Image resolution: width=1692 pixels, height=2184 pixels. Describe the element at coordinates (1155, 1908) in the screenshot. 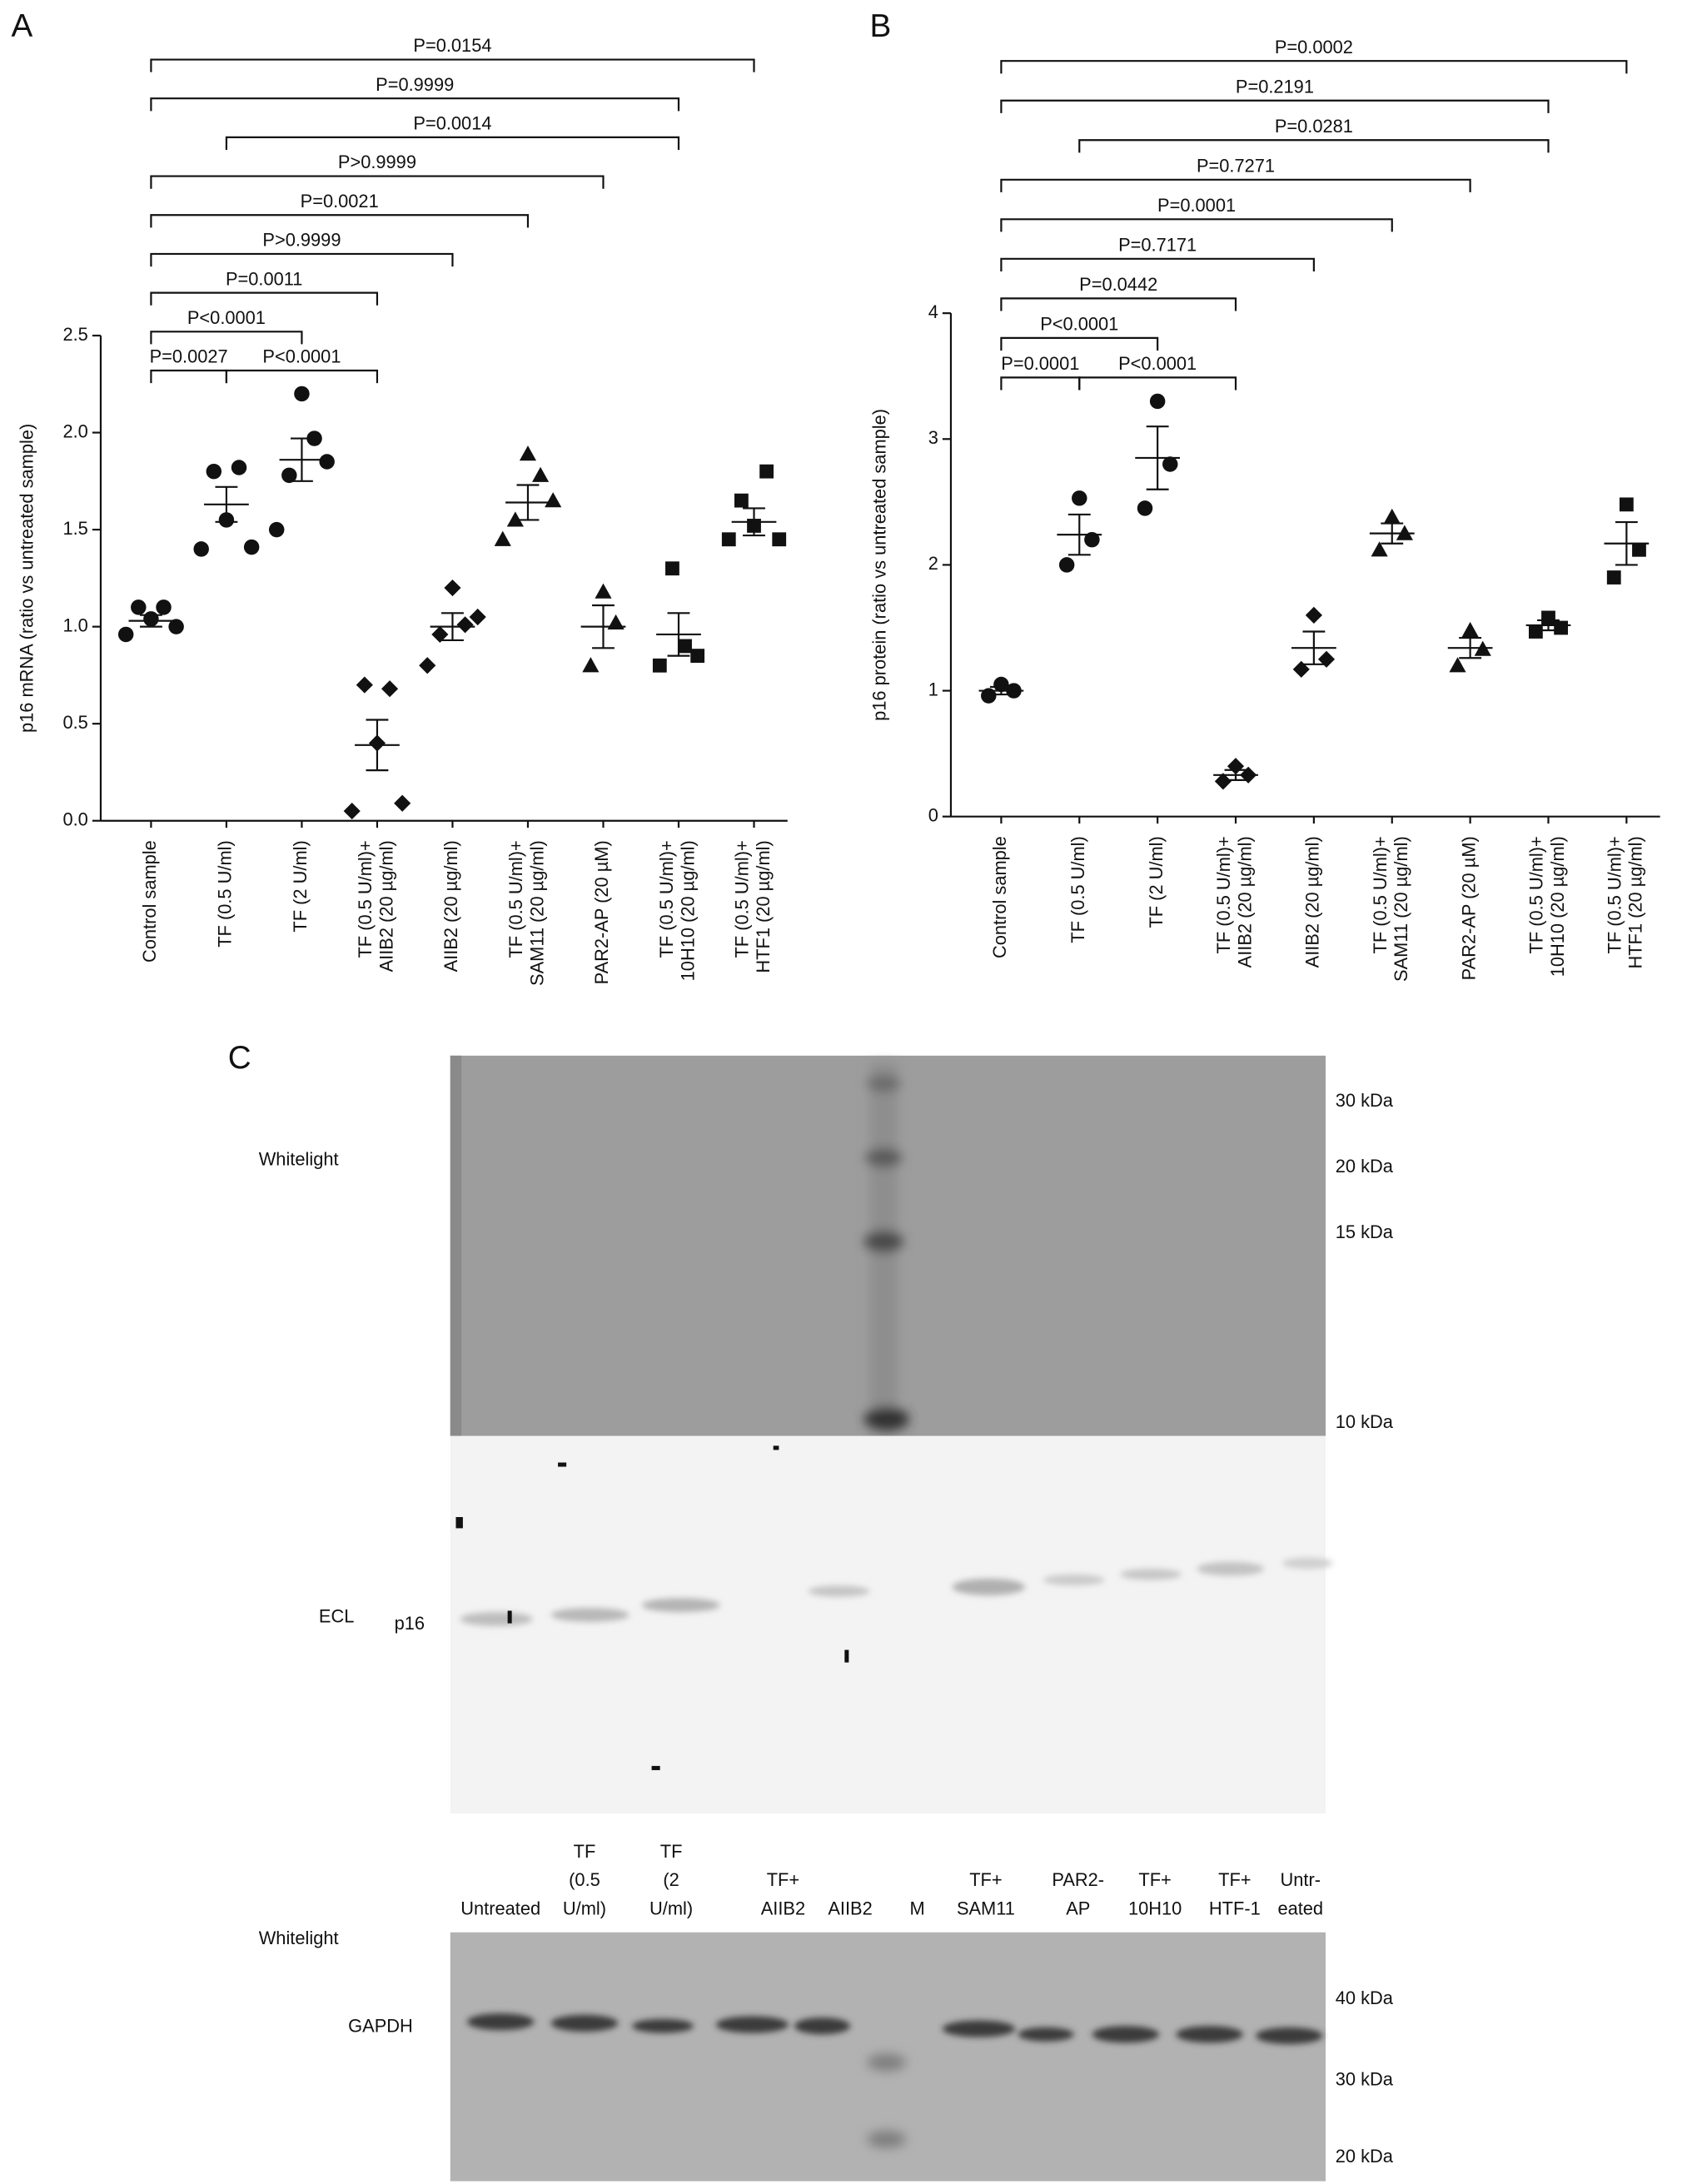

I see `lane-label: 10H10` at that location.